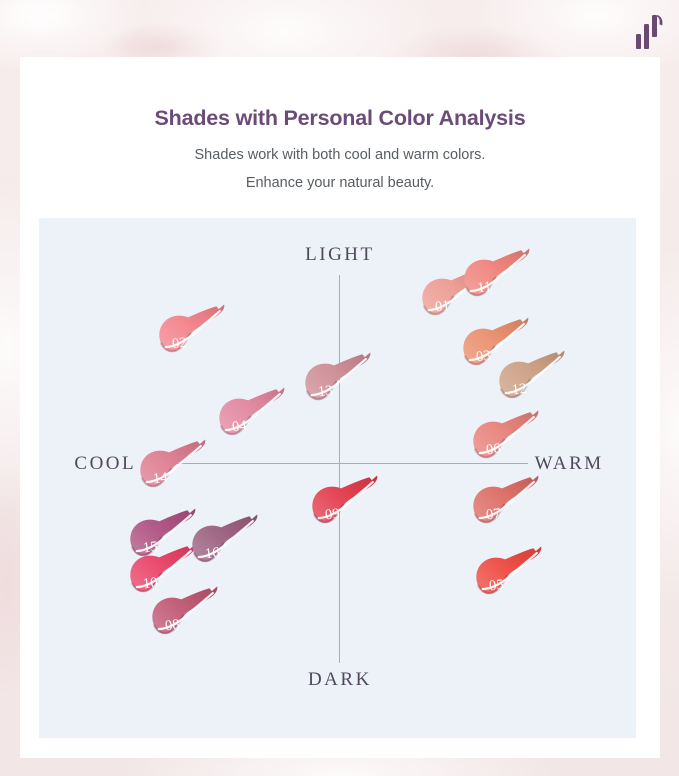  I want to click on shade-number-label: 10, so click(150, 584).